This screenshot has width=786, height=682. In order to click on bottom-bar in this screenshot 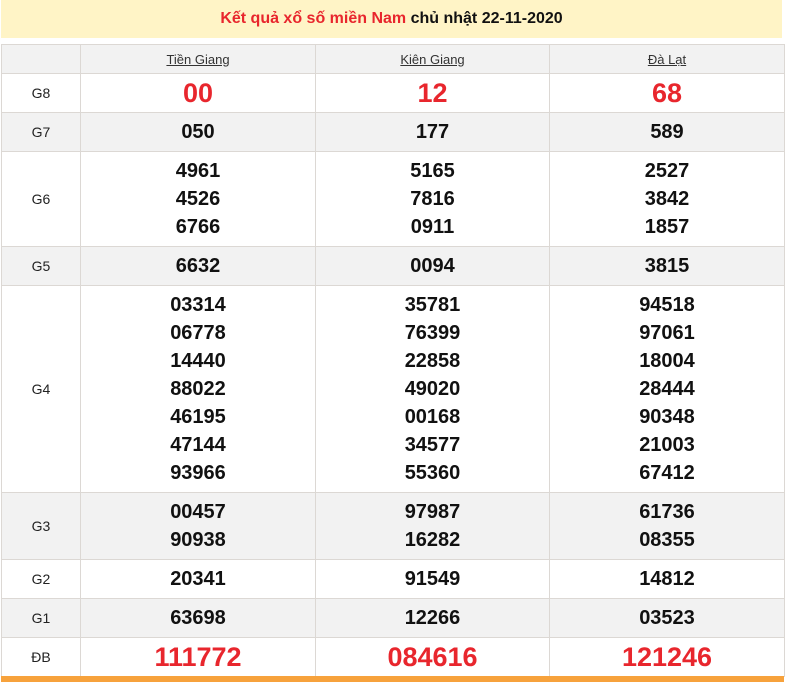, I will do `click(392, 679)`.